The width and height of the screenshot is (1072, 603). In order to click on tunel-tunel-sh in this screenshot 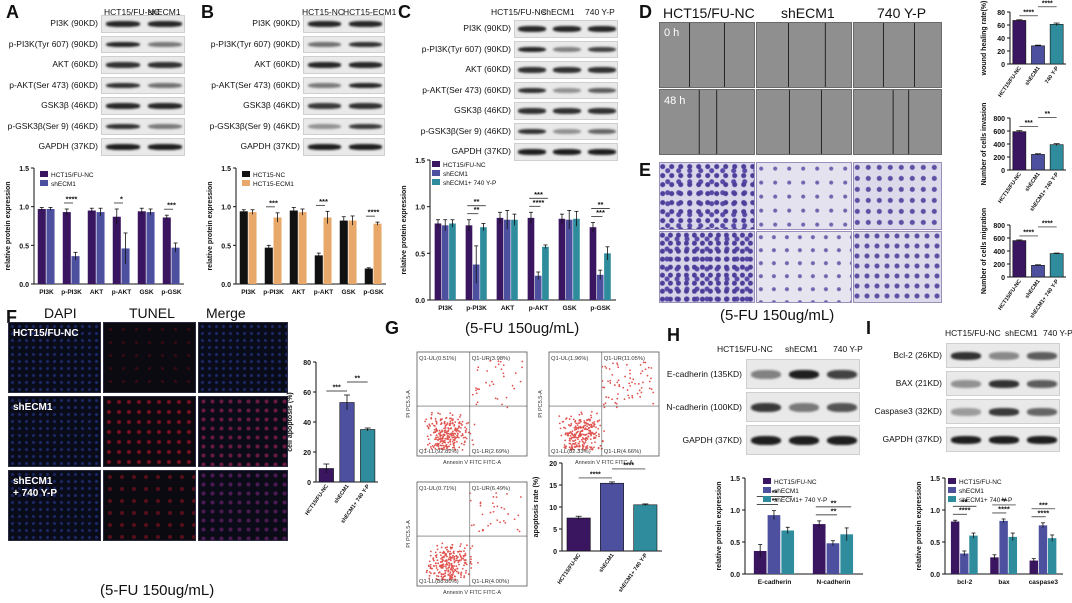, I will do `click(149, 431)`.